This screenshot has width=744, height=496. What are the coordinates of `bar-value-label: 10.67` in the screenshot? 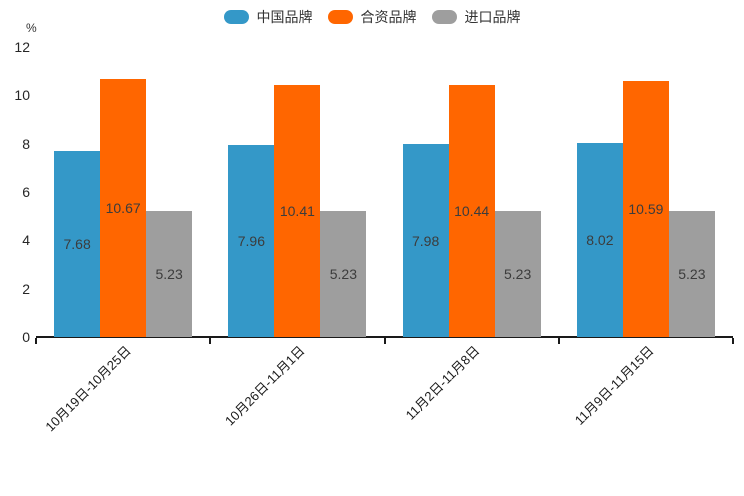 It's located at (123, 208).